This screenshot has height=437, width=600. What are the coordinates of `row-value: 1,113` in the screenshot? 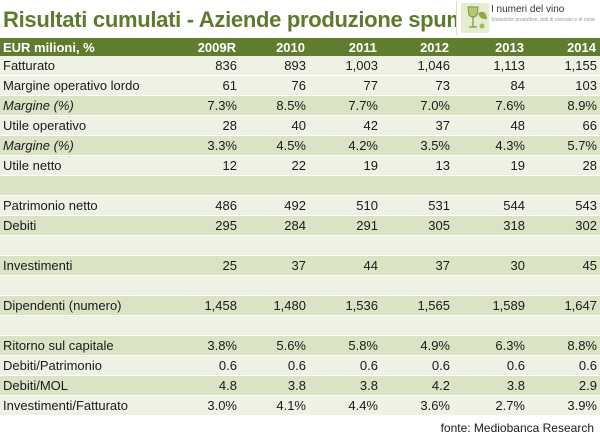 It's located at (490, 66).